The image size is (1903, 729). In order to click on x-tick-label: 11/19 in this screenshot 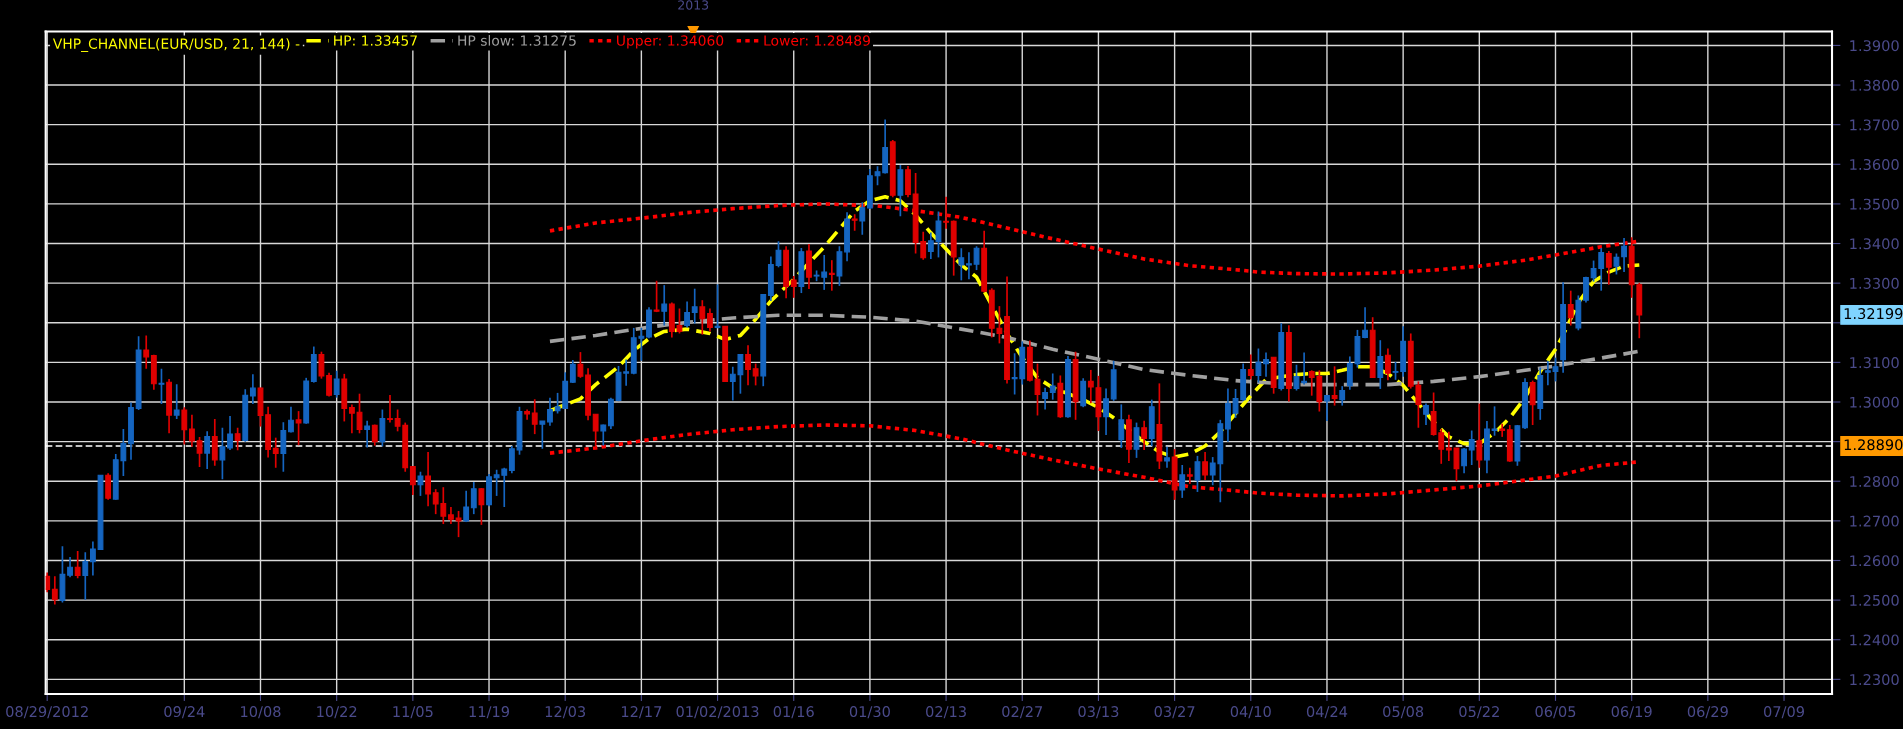, I will do `click(489, 712)`.